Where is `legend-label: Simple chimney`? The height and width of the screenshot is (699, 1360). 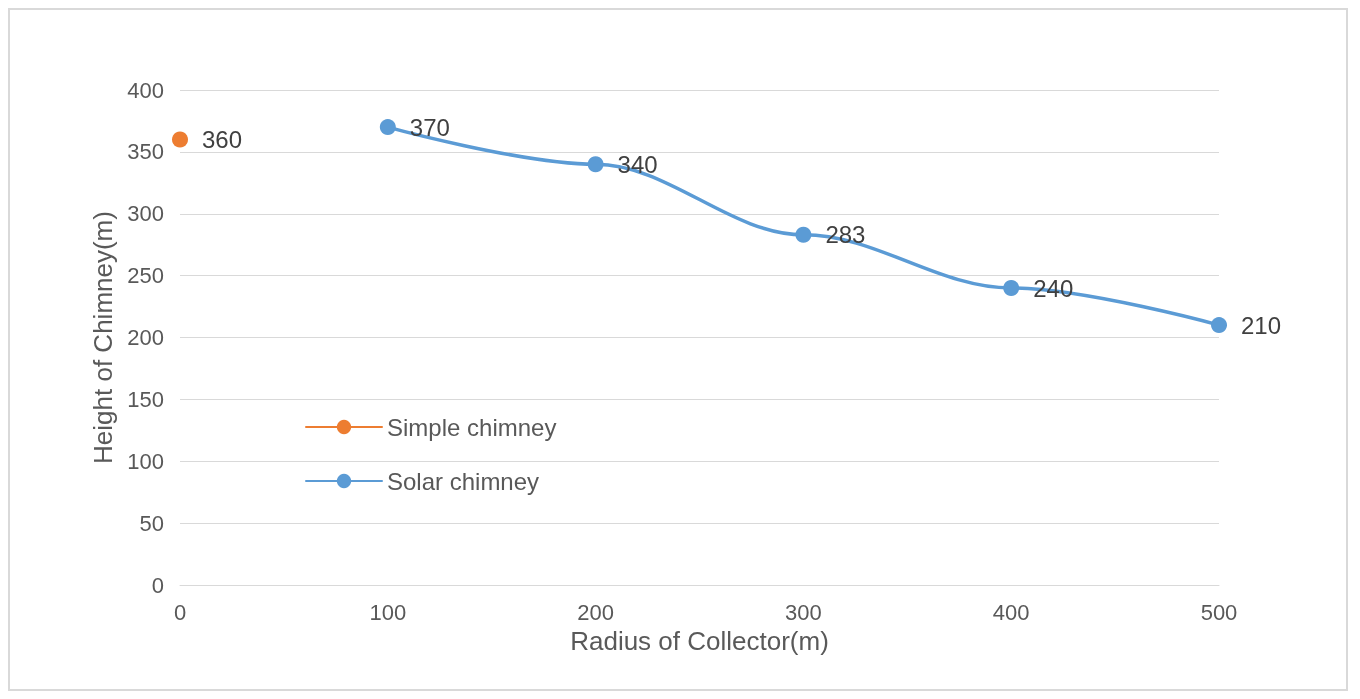
legend-label: Simple chimney is located at coordinates (472, 427).